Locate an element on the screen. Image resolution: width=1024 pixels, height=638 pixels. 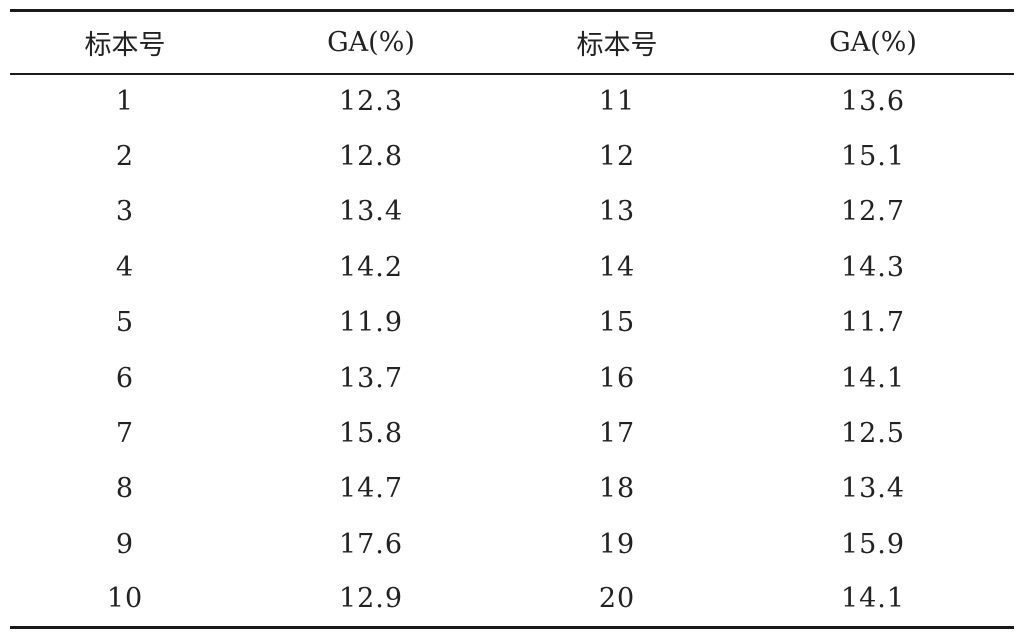
cell-ga-right: 12.7 is located at coordinates (873, 212).